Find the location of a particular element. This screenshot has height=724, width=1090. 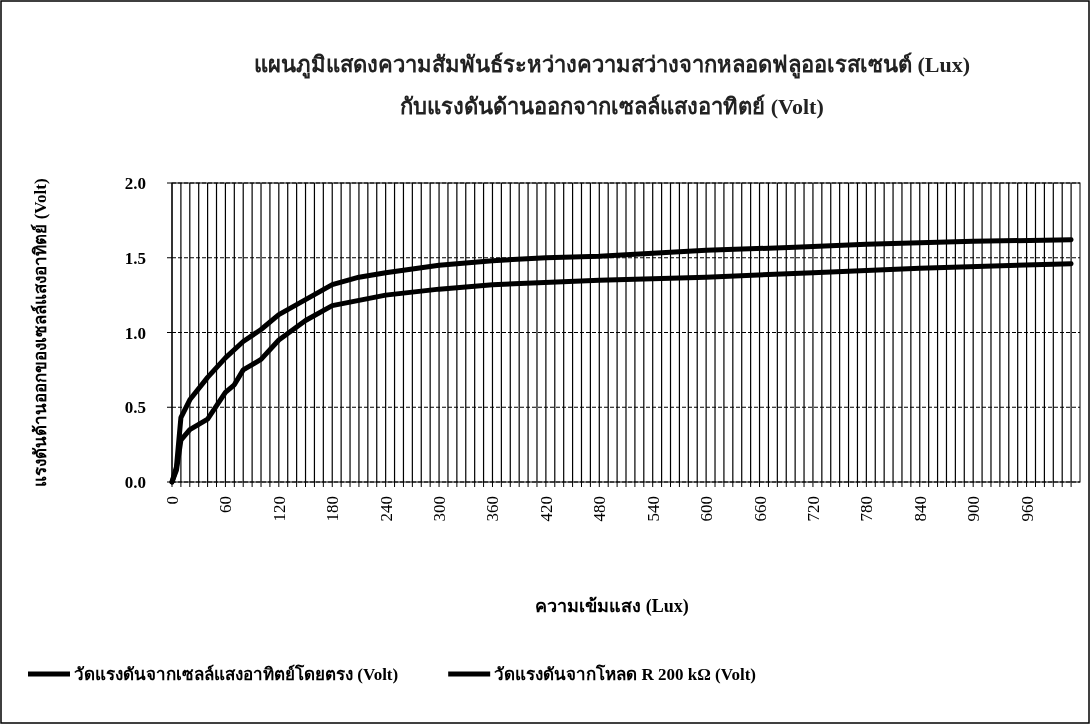

y-tick-label: 1.5 is located at coordinates (135, 258).